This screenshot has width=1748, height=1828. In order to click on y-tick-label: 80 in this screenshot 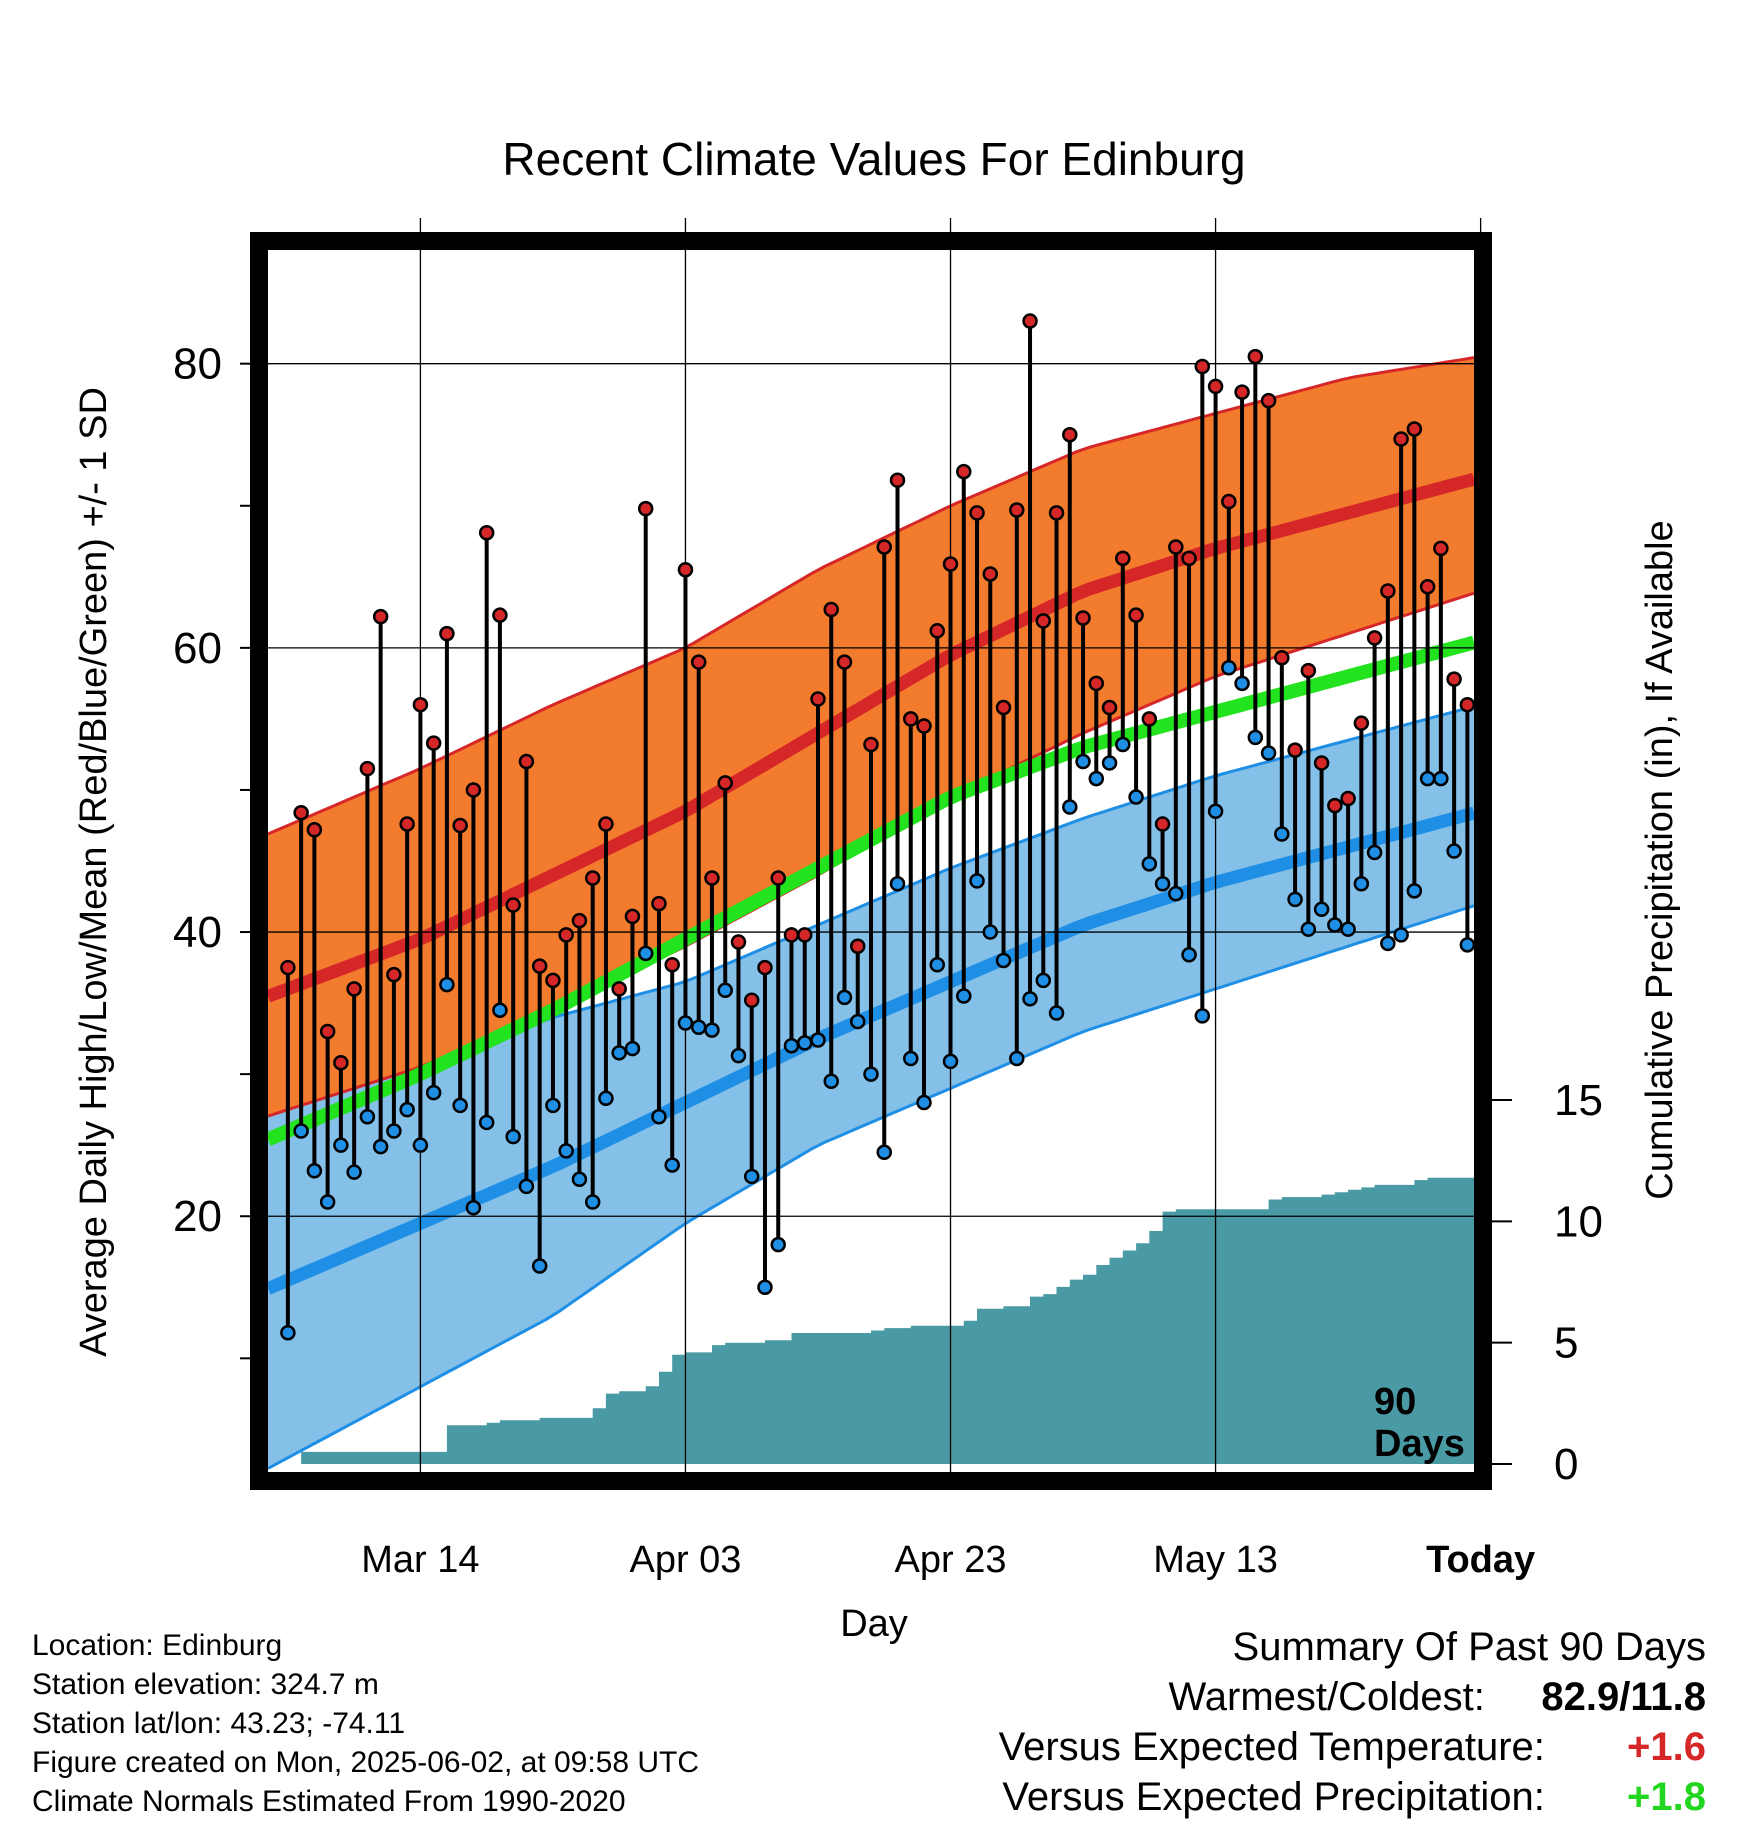, I will do `click(197, 364)`.